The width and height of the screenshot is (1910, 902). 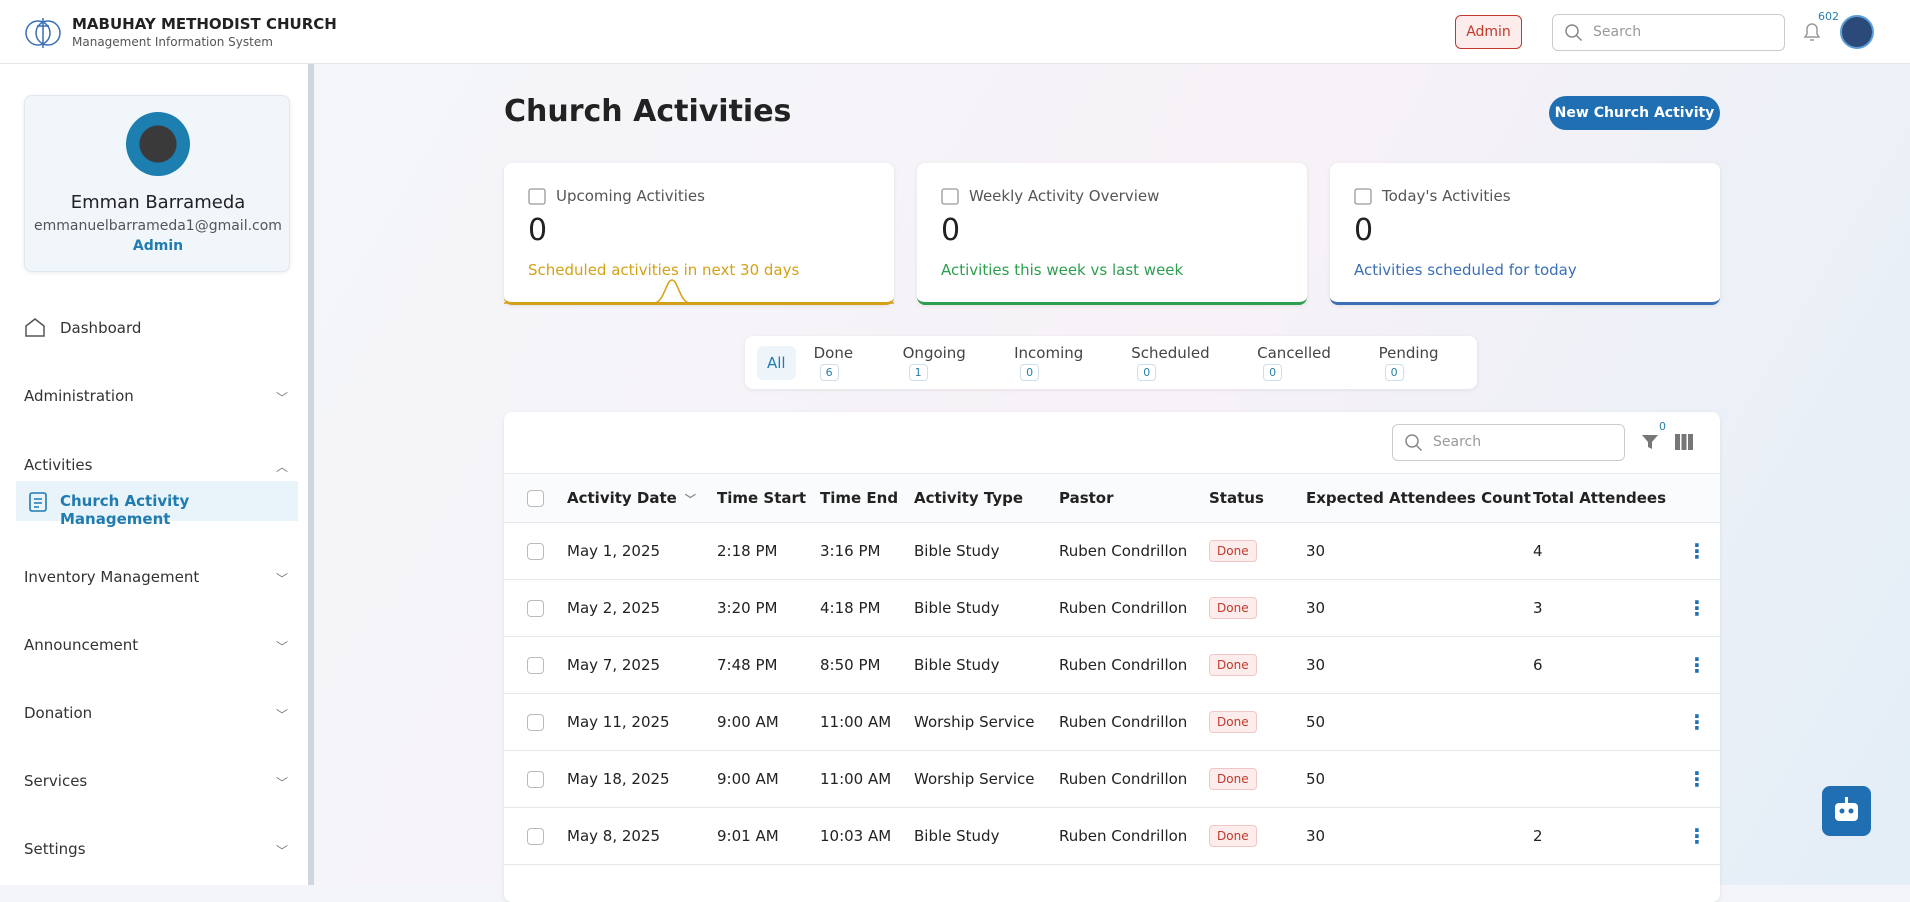 I want to click on tab: Pending 0, so click(x=1419, y=362).